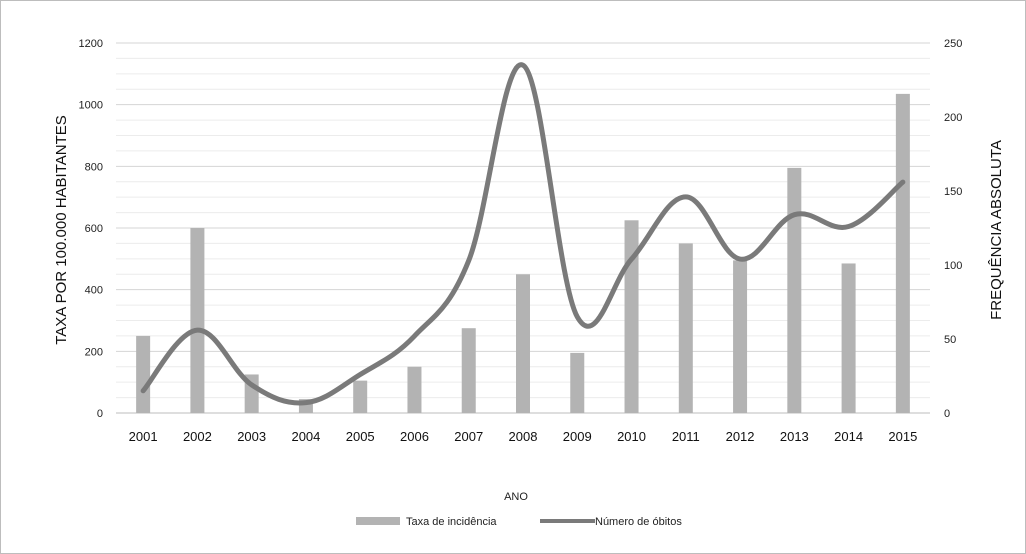 This screenshot has height=554, width=1026. I want to click on y-tick-label: 1200, so click(91, 44).